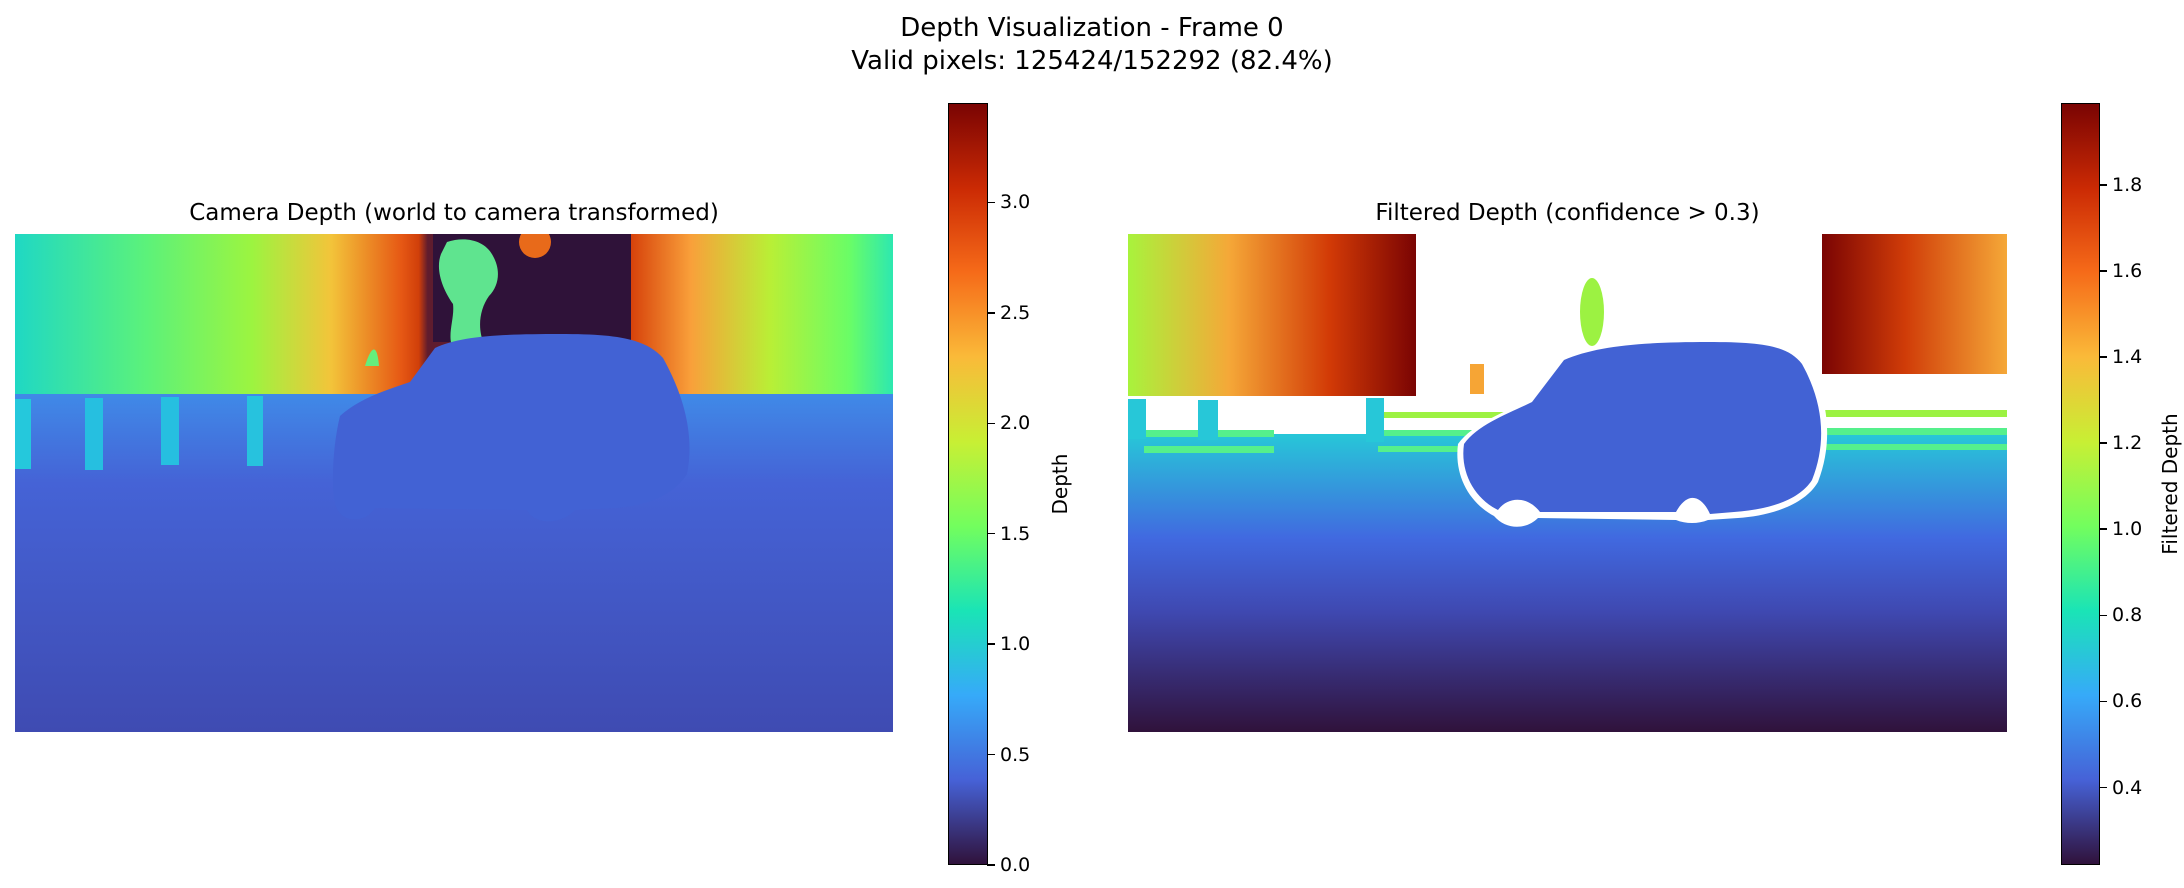 The height and width of the screenshot is (888, 2184). I want to click on camera-depth-colorbar-label: Depth, so click(1060, 484).